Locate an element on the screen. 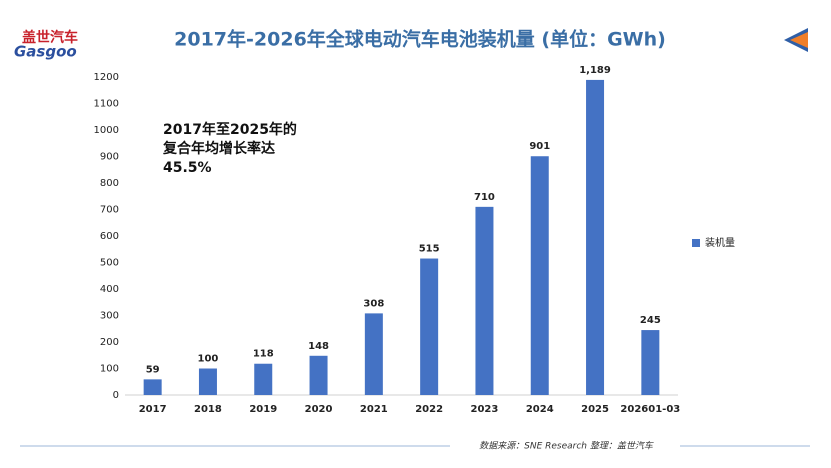 This screenshot has height=468, width=831. decor-arrow is located at coordinates (799, 40).